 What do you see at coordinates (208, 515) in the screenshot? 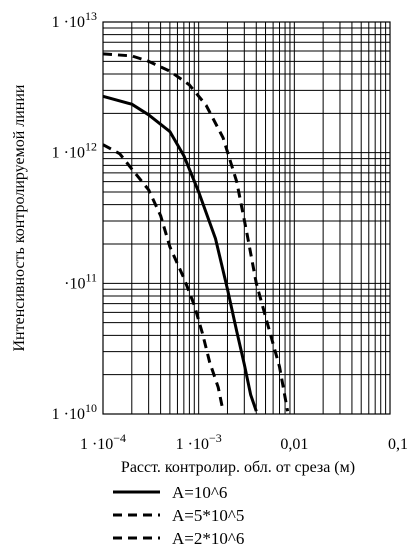
I see `legend-label-2: A=5*10^5` at bounding box center [208, 515].